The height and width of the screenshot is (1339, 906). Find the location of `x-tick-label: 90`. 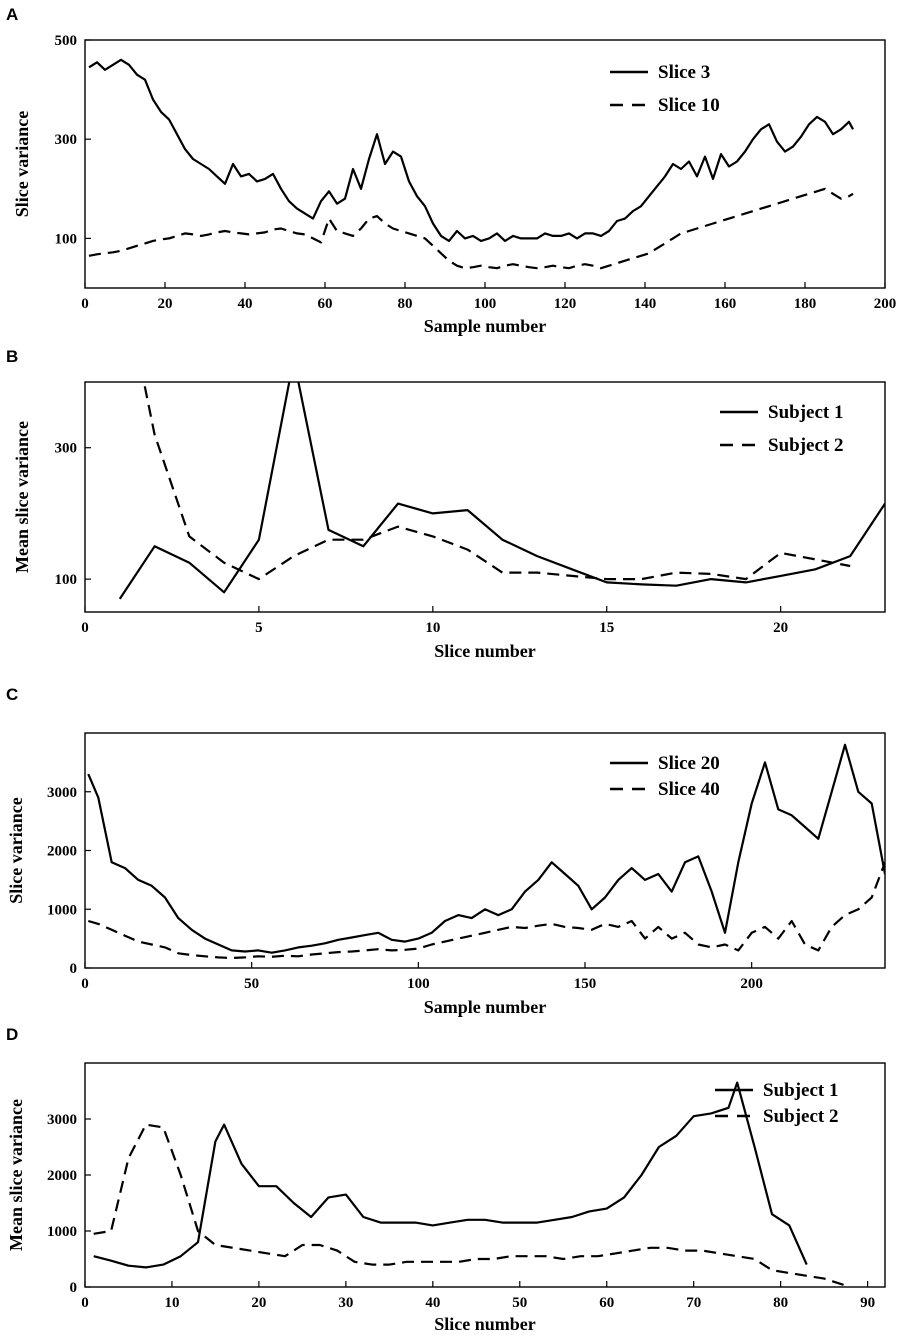

x-tick-label: 90 is located at coordinates (867, 1303).